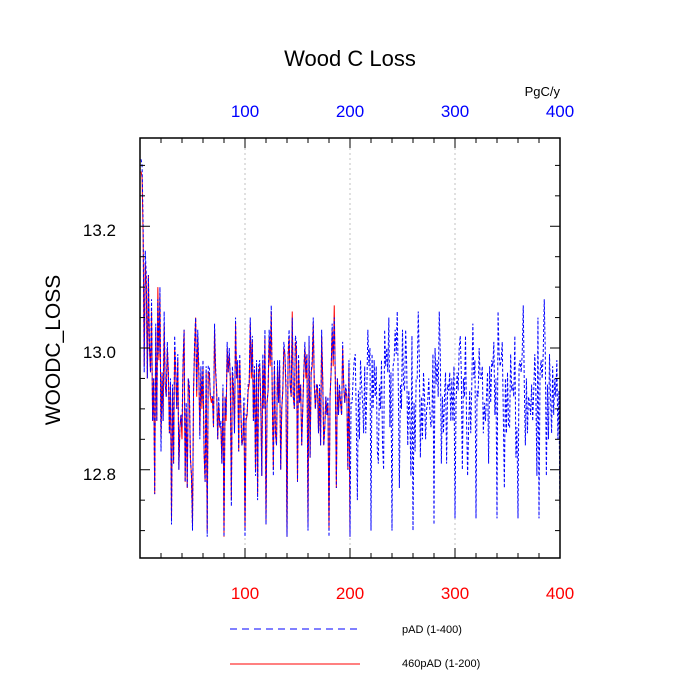 The height and width of the screenshot is (700, 700). I want to click on x-top-tick-label: 100, so click(245, 111).